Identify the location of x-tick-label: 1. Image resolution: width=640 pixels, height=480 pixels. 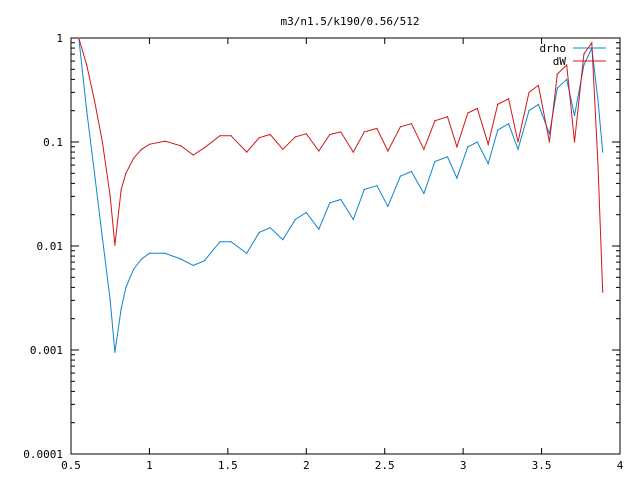
(149, 465).